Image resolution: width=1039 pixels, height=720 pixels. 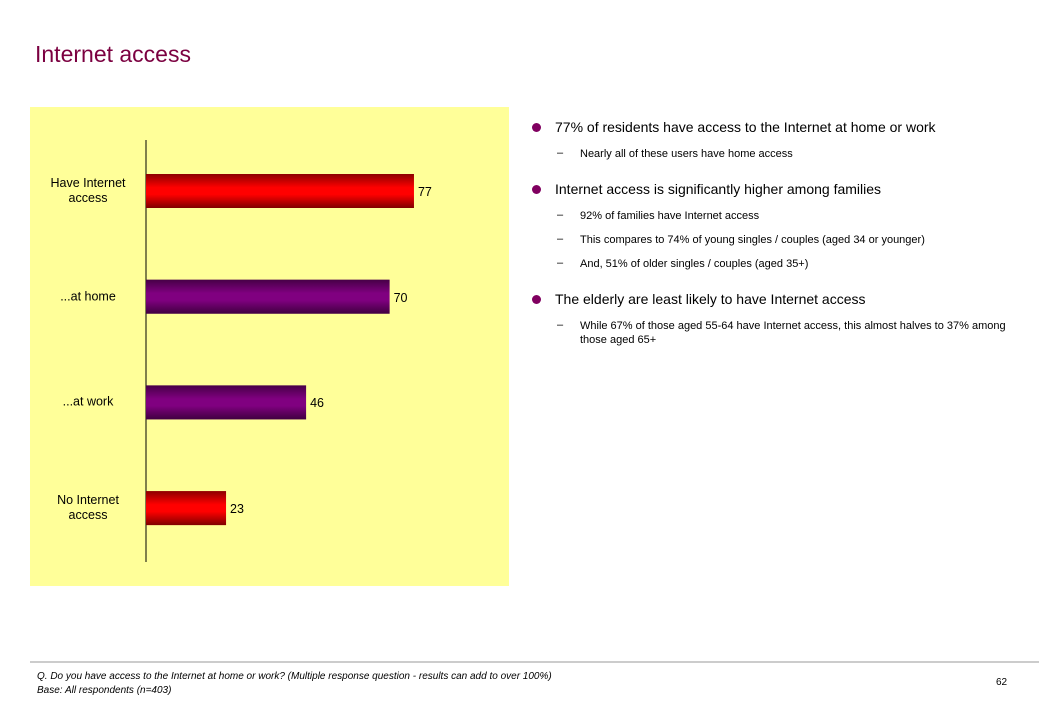 What do you see at coordinates (88, 190) in the screenshot?
I see `category-label: Have Internet access` at bounding box center [88, 190].